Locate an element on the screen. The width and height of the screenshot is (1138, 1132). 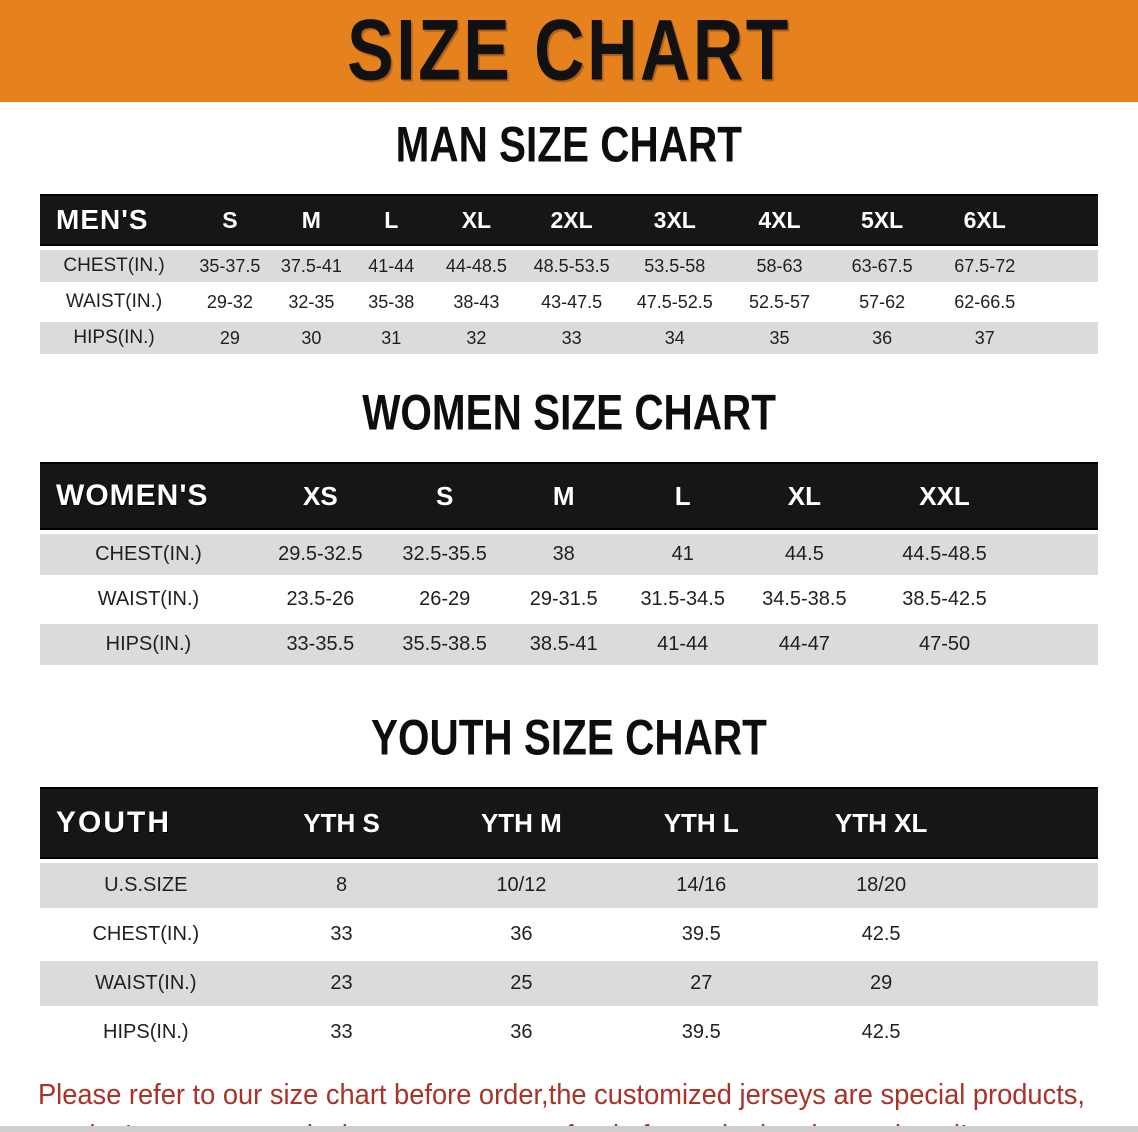
size-value-cell: 27 is located at coordinates (701, 983).